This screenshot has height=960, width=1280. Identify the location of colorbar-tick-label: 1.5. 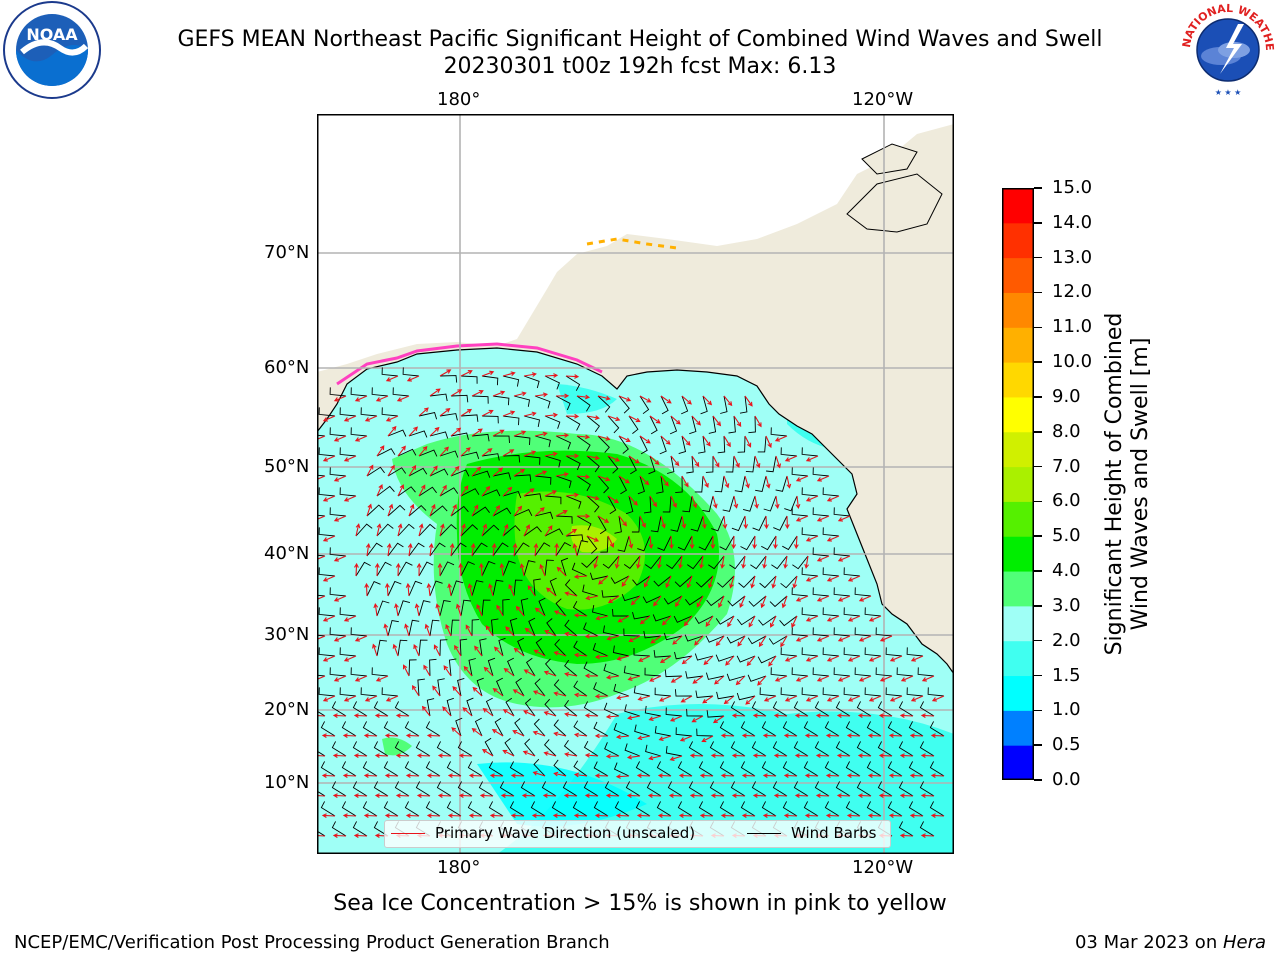
(1066, 675).